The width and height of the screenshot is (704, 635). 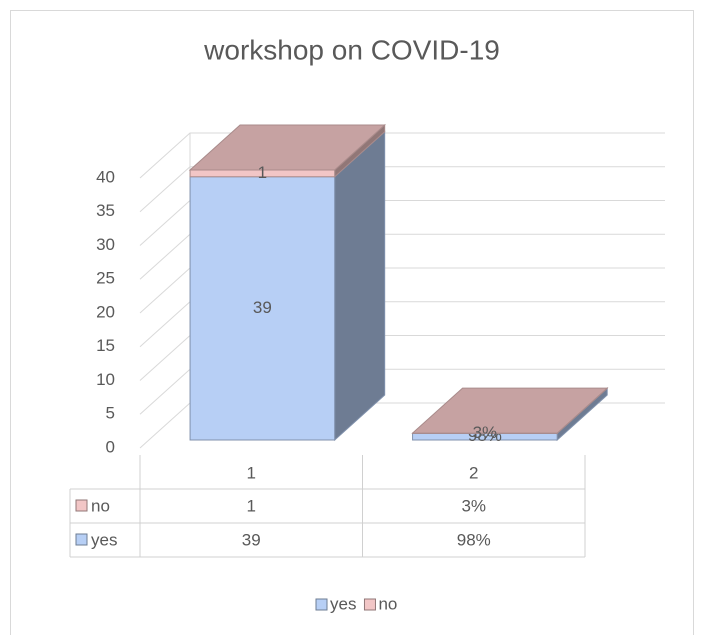 What do you see at coordinates (474, 539) in the screenshot?
I see `table-cell: 98%` at bounding box center [474, 539].